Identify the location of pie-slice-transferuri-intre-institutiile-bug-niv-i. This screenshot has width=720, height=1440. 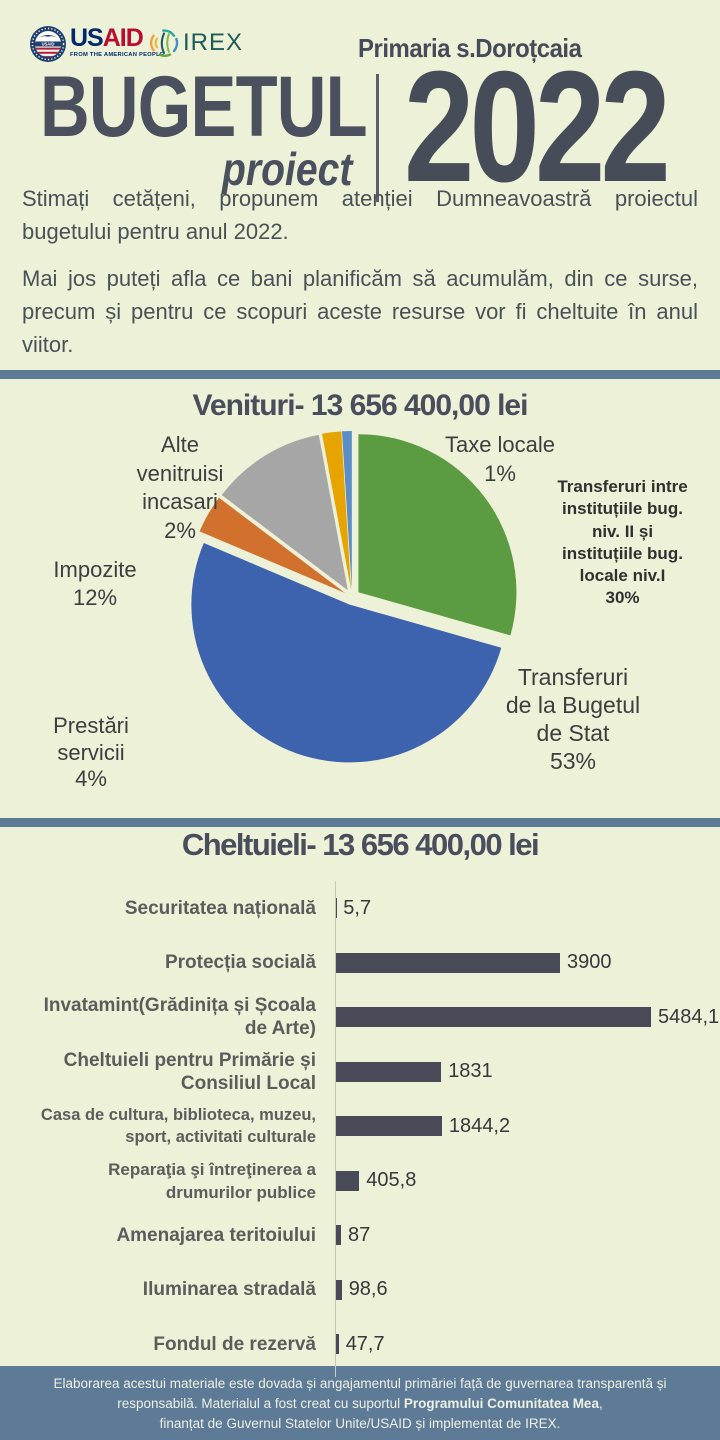
(437, 535).